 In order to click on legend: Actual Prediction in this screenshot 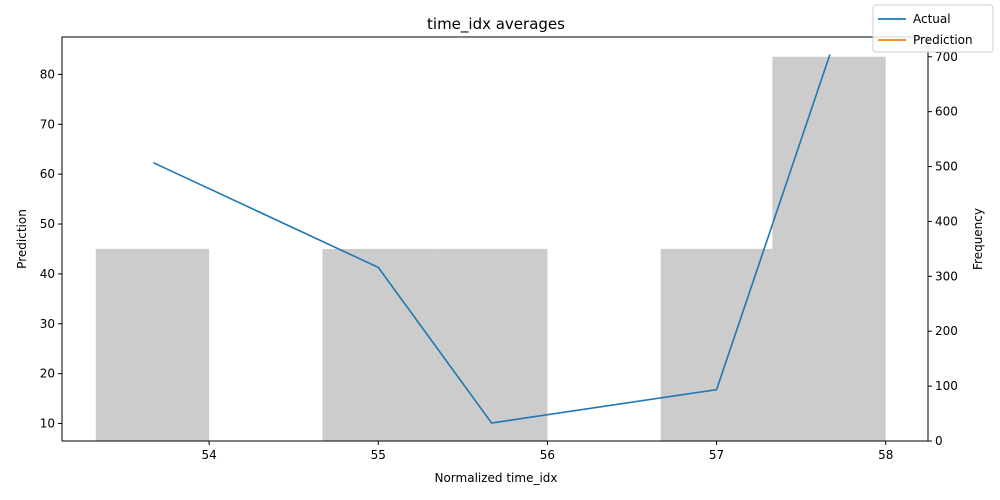, I will do `click(933, 28)`.